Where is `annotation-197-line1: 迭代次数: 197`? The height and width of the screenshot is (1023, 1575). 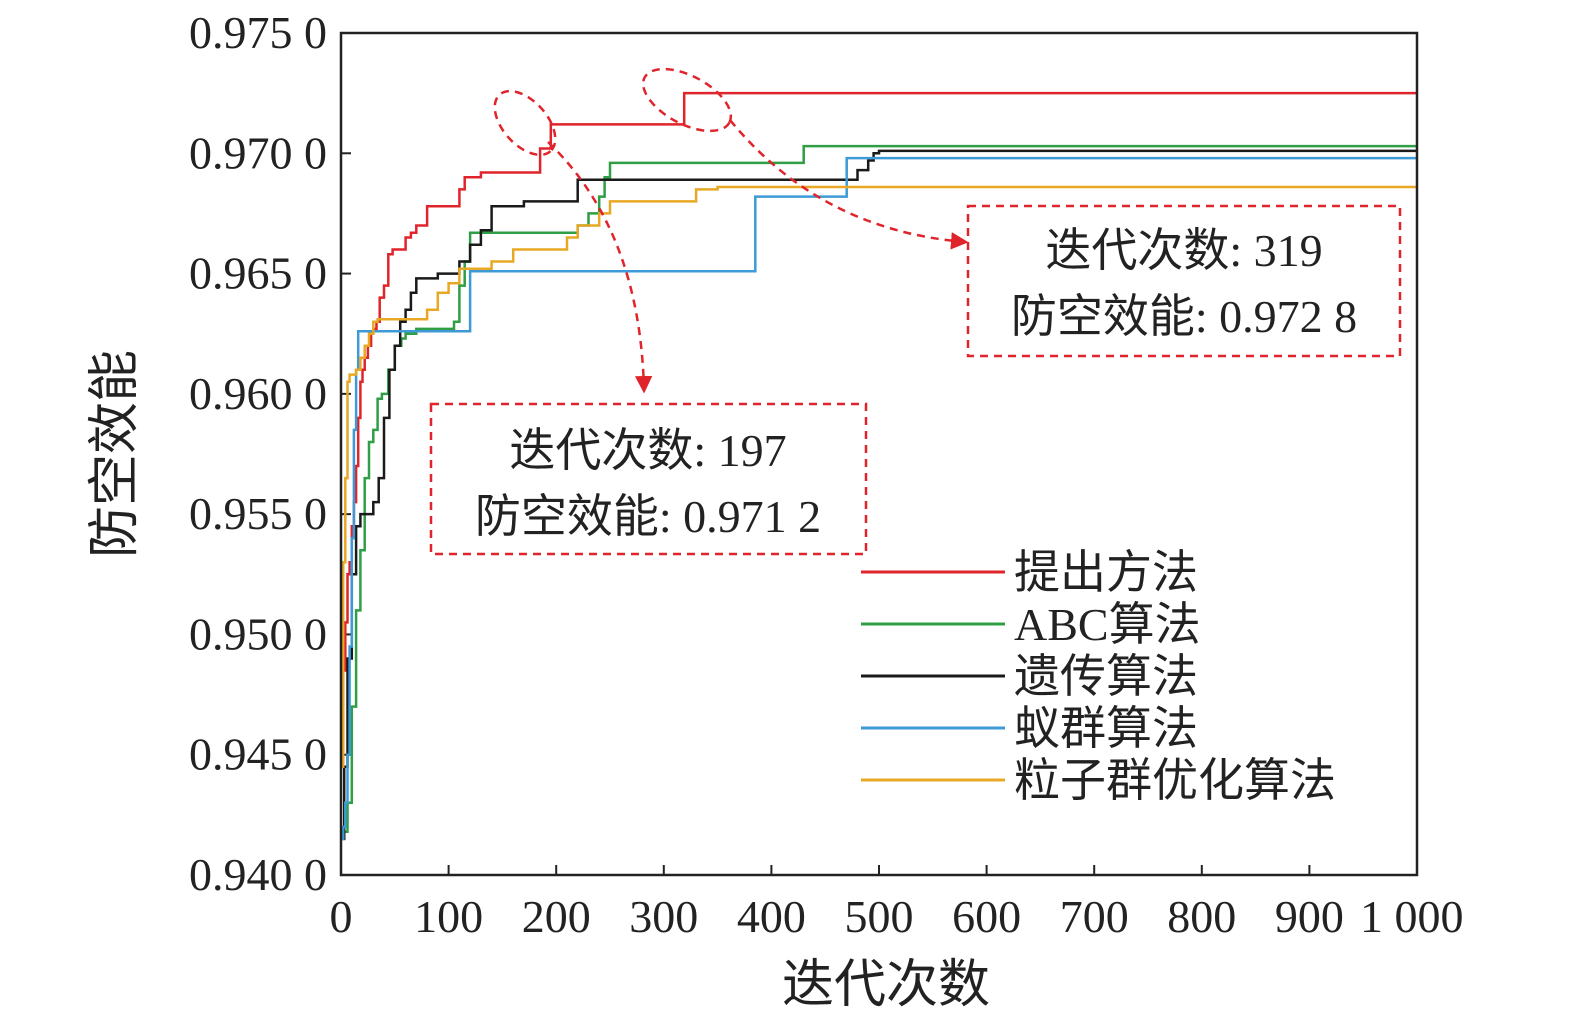
annotation-197-line1: 迭代次数: 197 is located at coordinates (647, 450).